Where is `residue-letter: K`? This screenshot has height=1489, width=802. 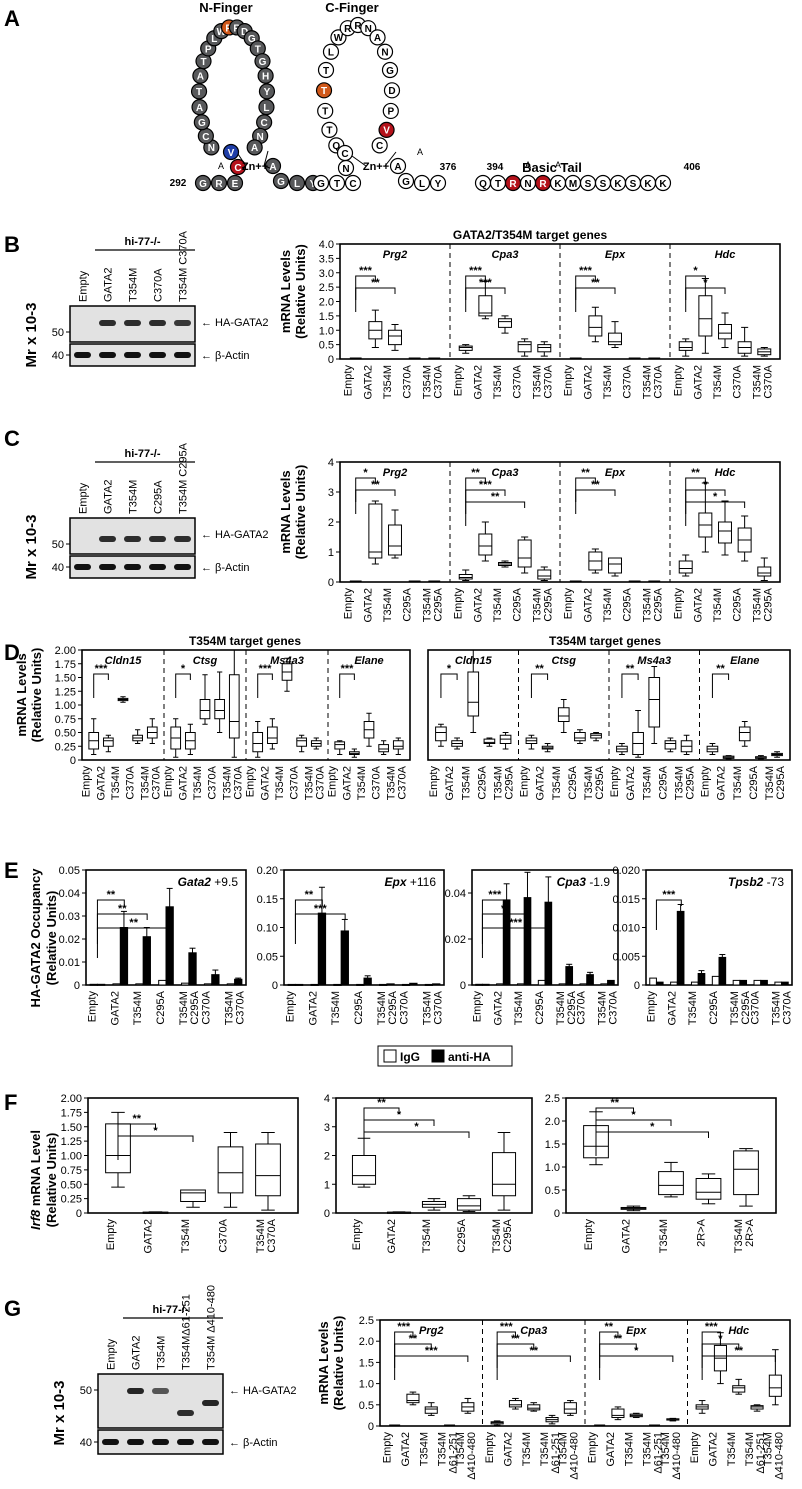 residue-letter: K is located at coordinates (663, 184).